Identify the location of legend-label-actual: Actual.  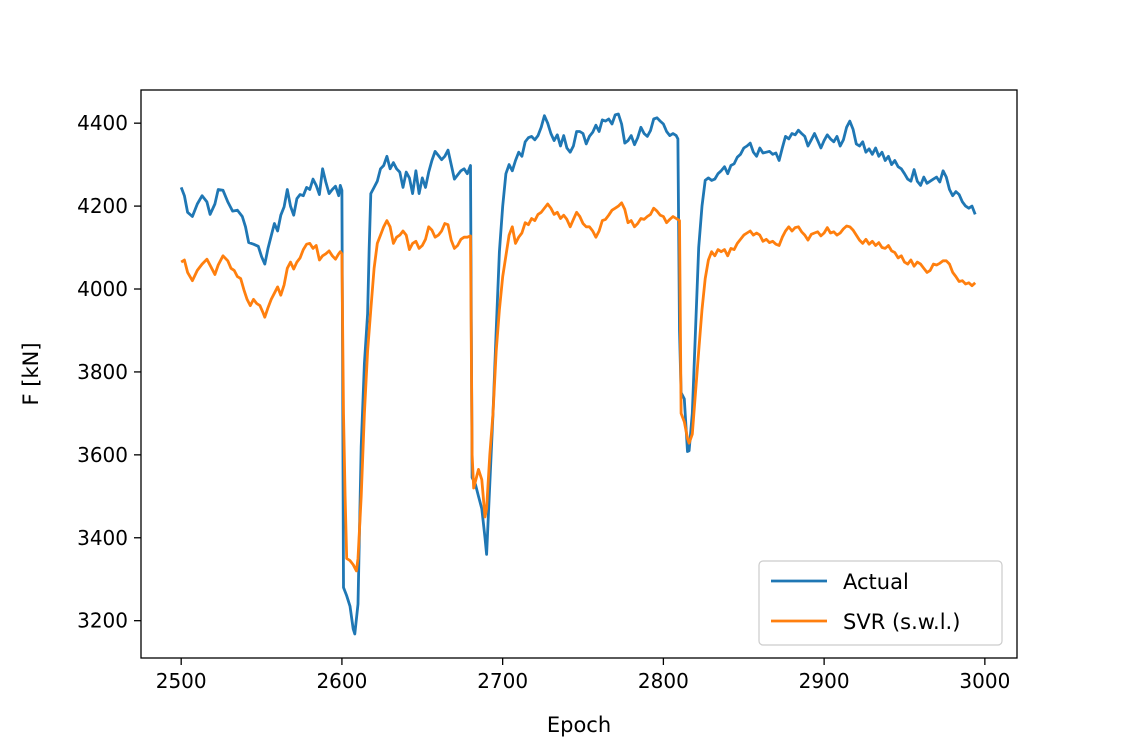
(876, 582).